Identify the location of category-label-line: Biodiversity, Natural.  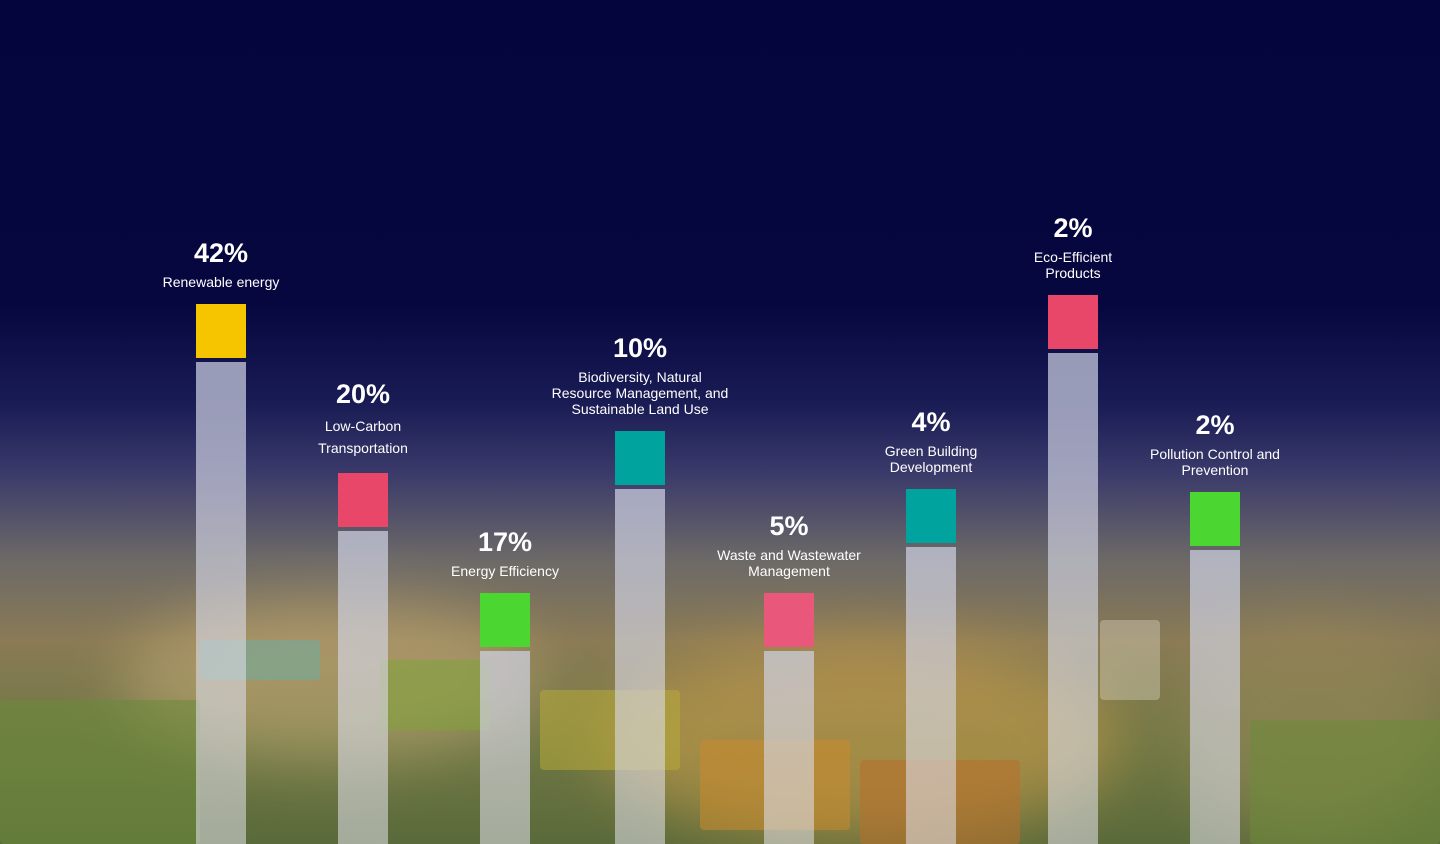
(640, 377).